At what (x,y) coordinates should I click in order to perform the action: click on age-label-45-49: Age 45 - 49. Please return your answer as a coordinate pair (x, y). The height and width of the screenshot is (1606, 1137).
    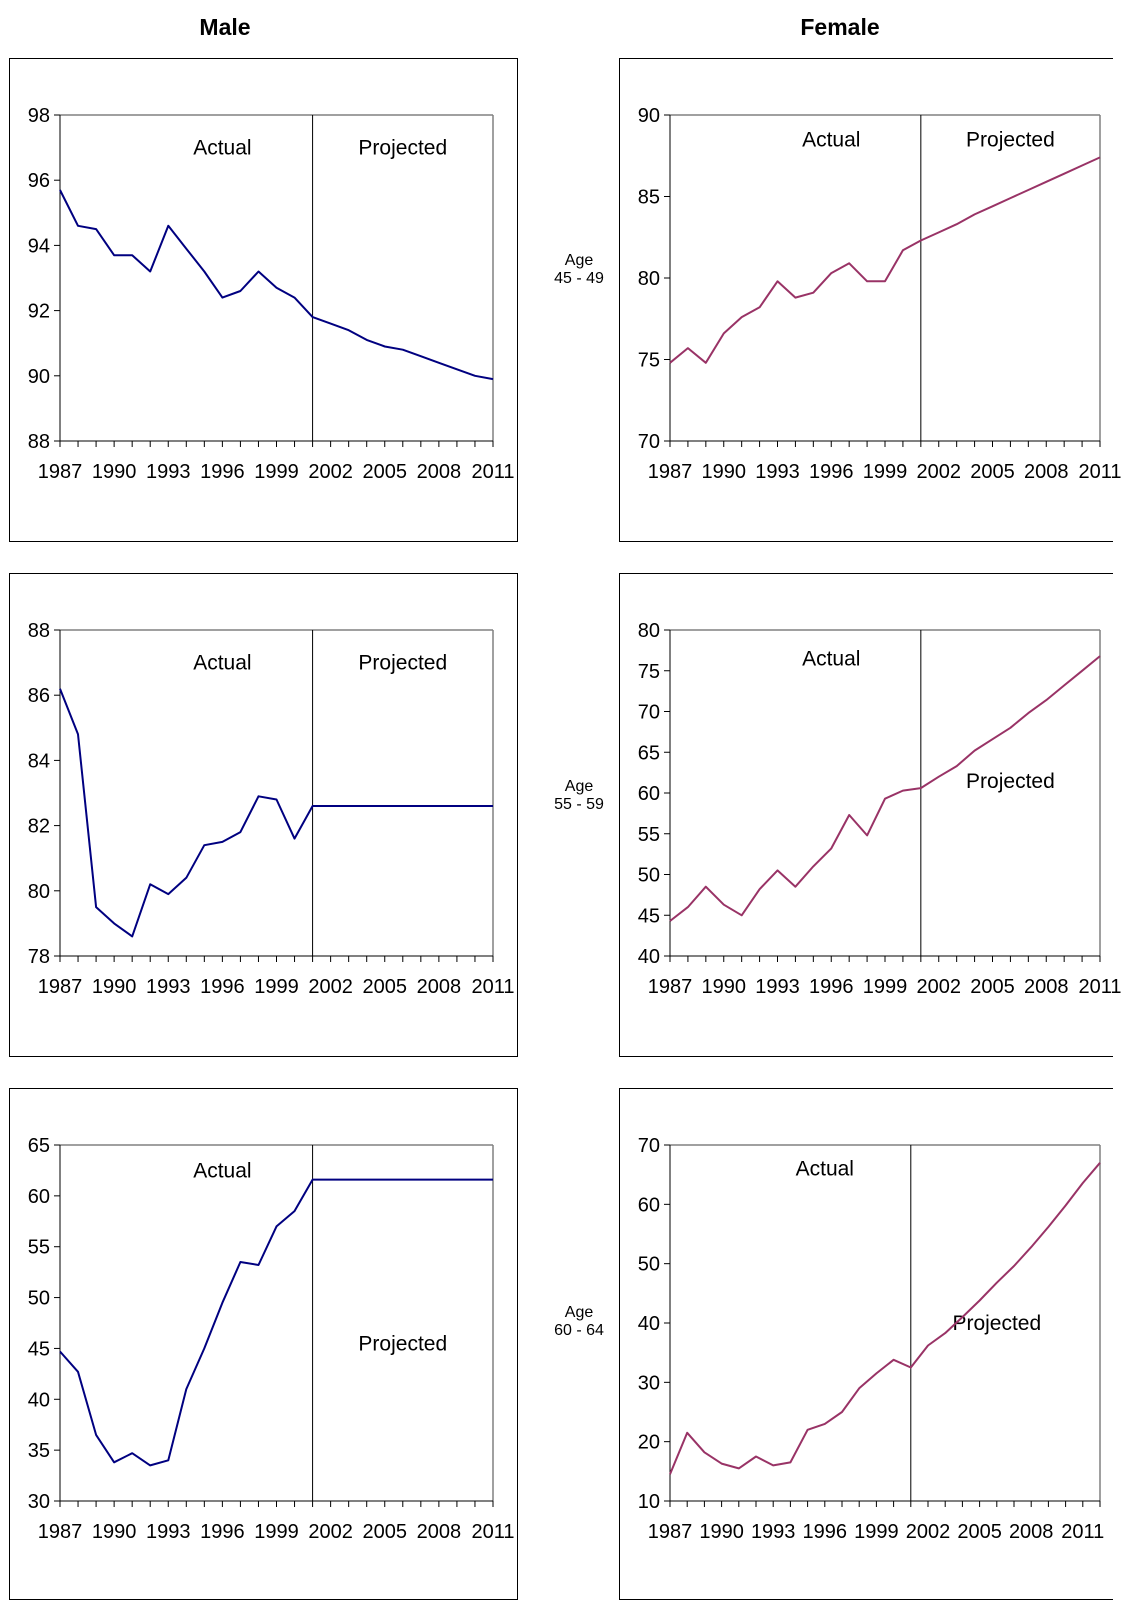
    Looking at the image, I should click on (579, 270).